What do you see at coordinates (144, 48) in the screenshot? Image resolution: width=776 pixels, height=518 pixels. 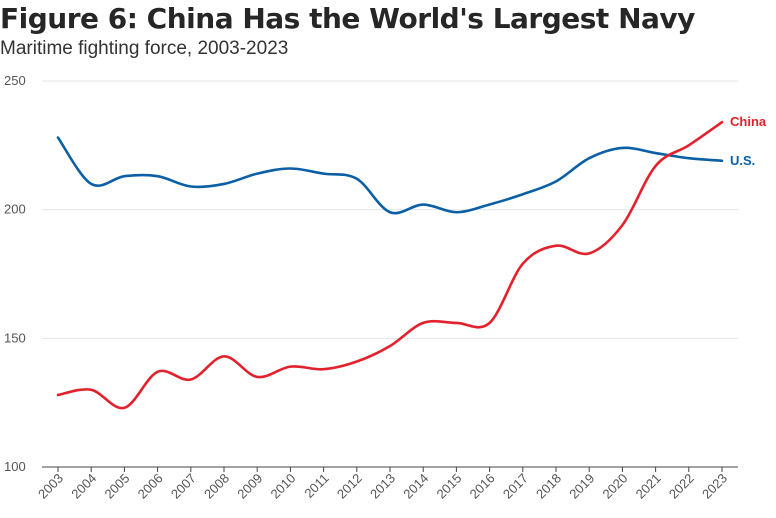 I see `chart-subtitle: Maritime fighting force, 2003-2023` at bounding box center [144, 48].